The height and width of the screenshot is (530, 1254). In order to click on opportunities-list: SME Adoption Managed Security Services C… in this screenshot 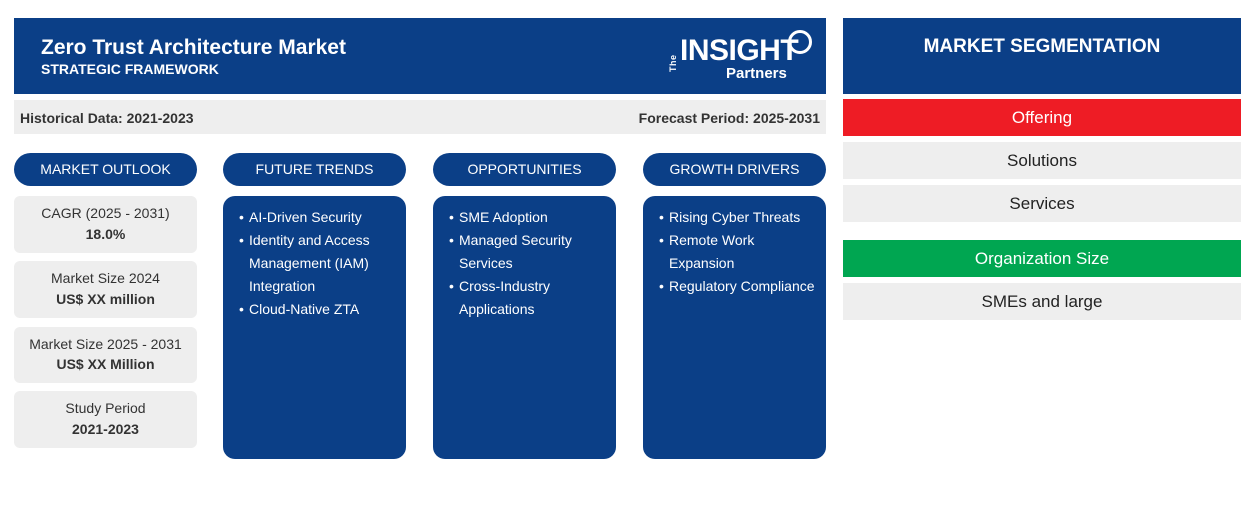, I will do `click(529, 263)`.